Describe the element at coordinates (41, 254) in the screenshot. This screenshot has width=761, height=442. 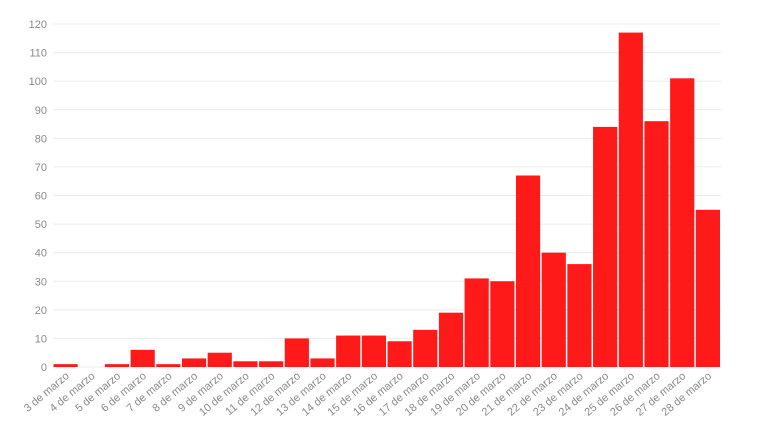
I see `y-tick-label: 40` at that location.